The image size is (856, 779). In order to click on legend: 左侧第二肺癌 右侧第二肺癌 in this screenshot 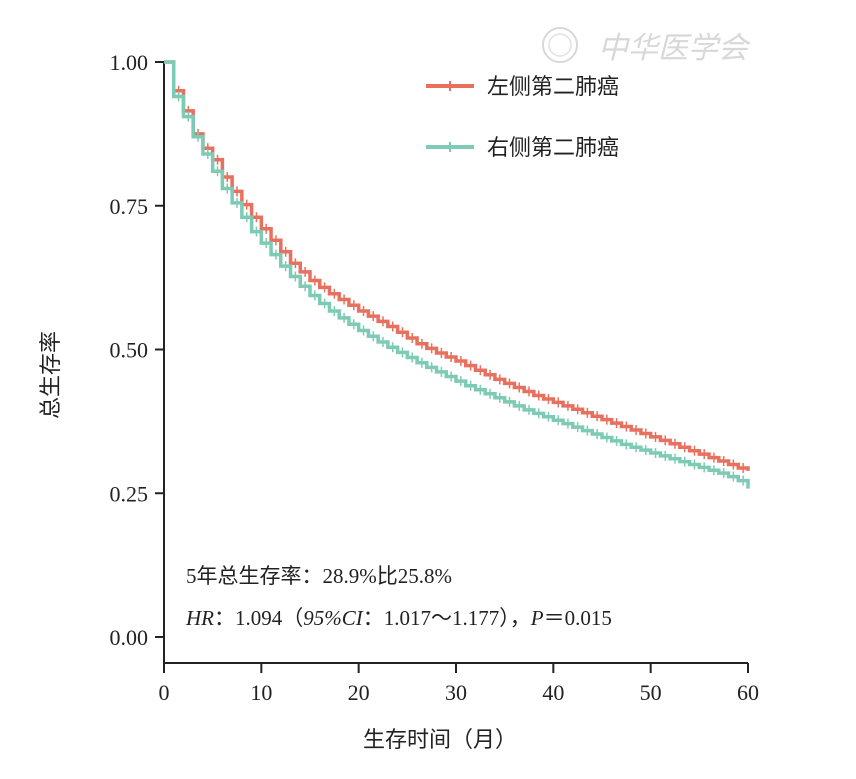, I will do `click(522, 118)`.